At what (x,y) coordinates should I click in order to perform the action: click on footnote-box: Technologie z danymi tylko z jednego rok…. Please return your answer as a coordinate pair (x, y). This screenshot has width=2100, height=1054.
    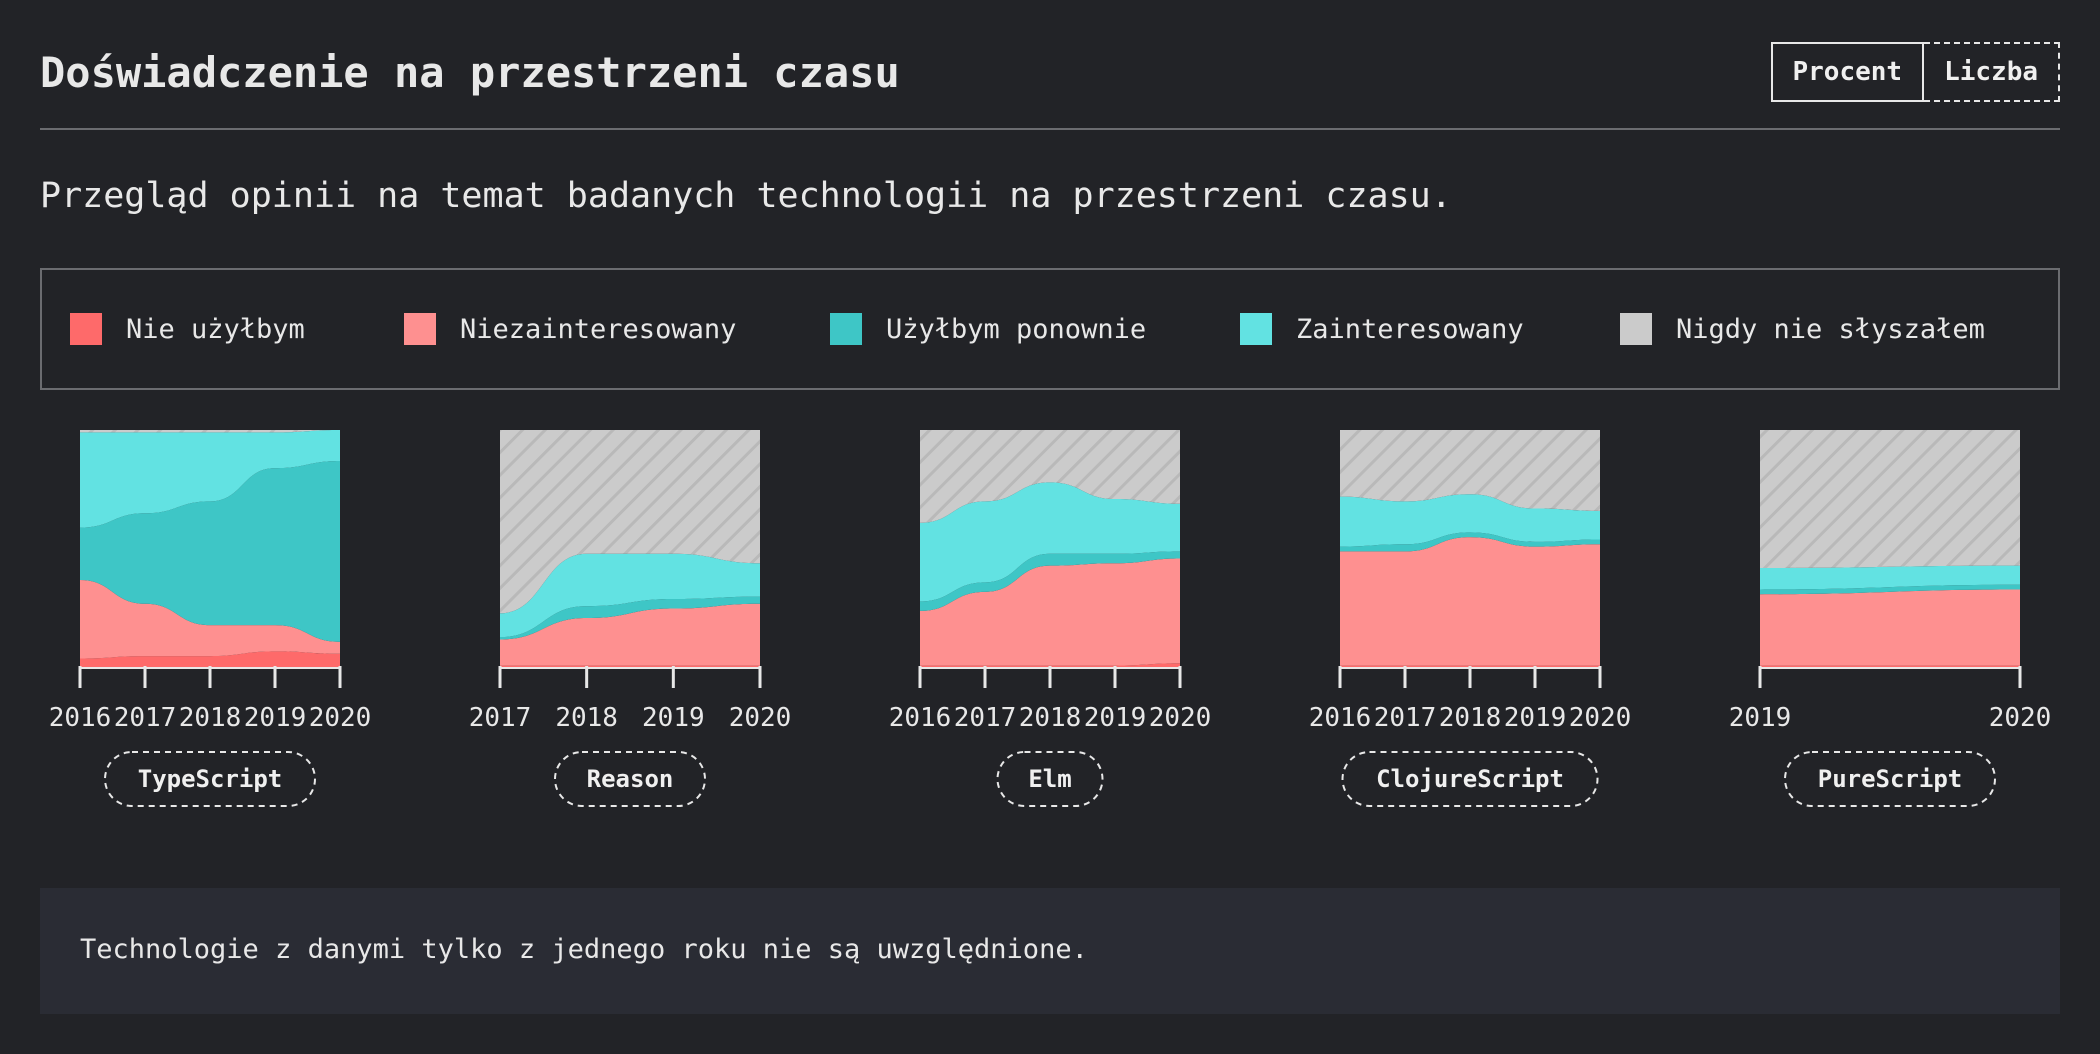
    Looking at the image, I should click on (1050, 951).